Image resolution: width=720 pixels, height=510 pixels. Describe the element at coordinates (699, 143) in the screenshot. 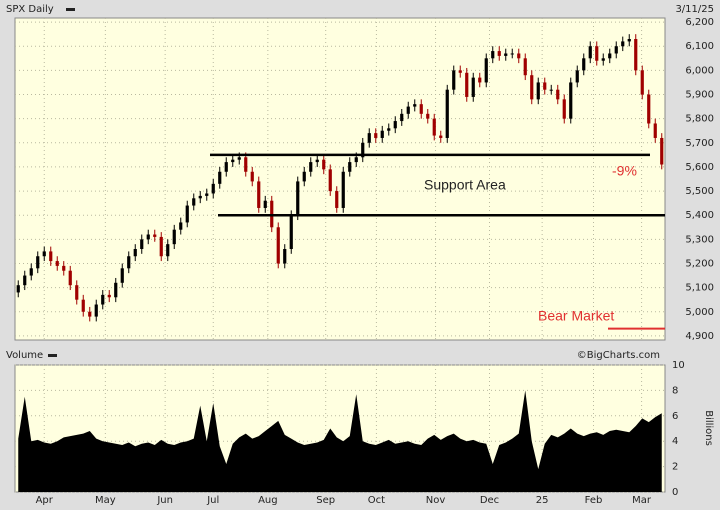

I see `y-tick-label: 5,700` at that location.